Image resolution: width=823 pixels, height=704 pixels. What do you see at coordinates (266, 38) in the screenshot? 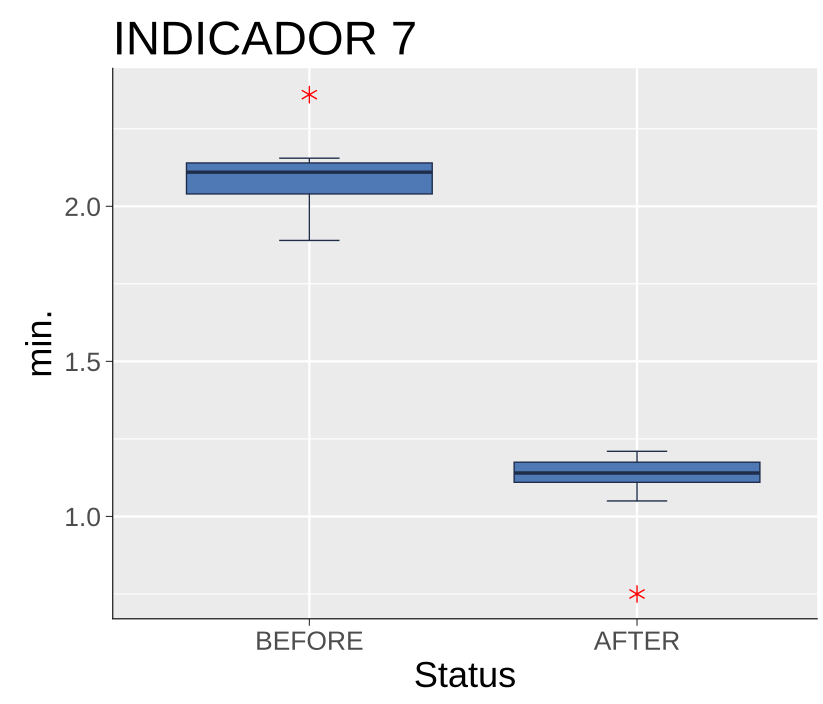
I see `chart-title: INDICADOR 7` at bounding box center [266, 38].